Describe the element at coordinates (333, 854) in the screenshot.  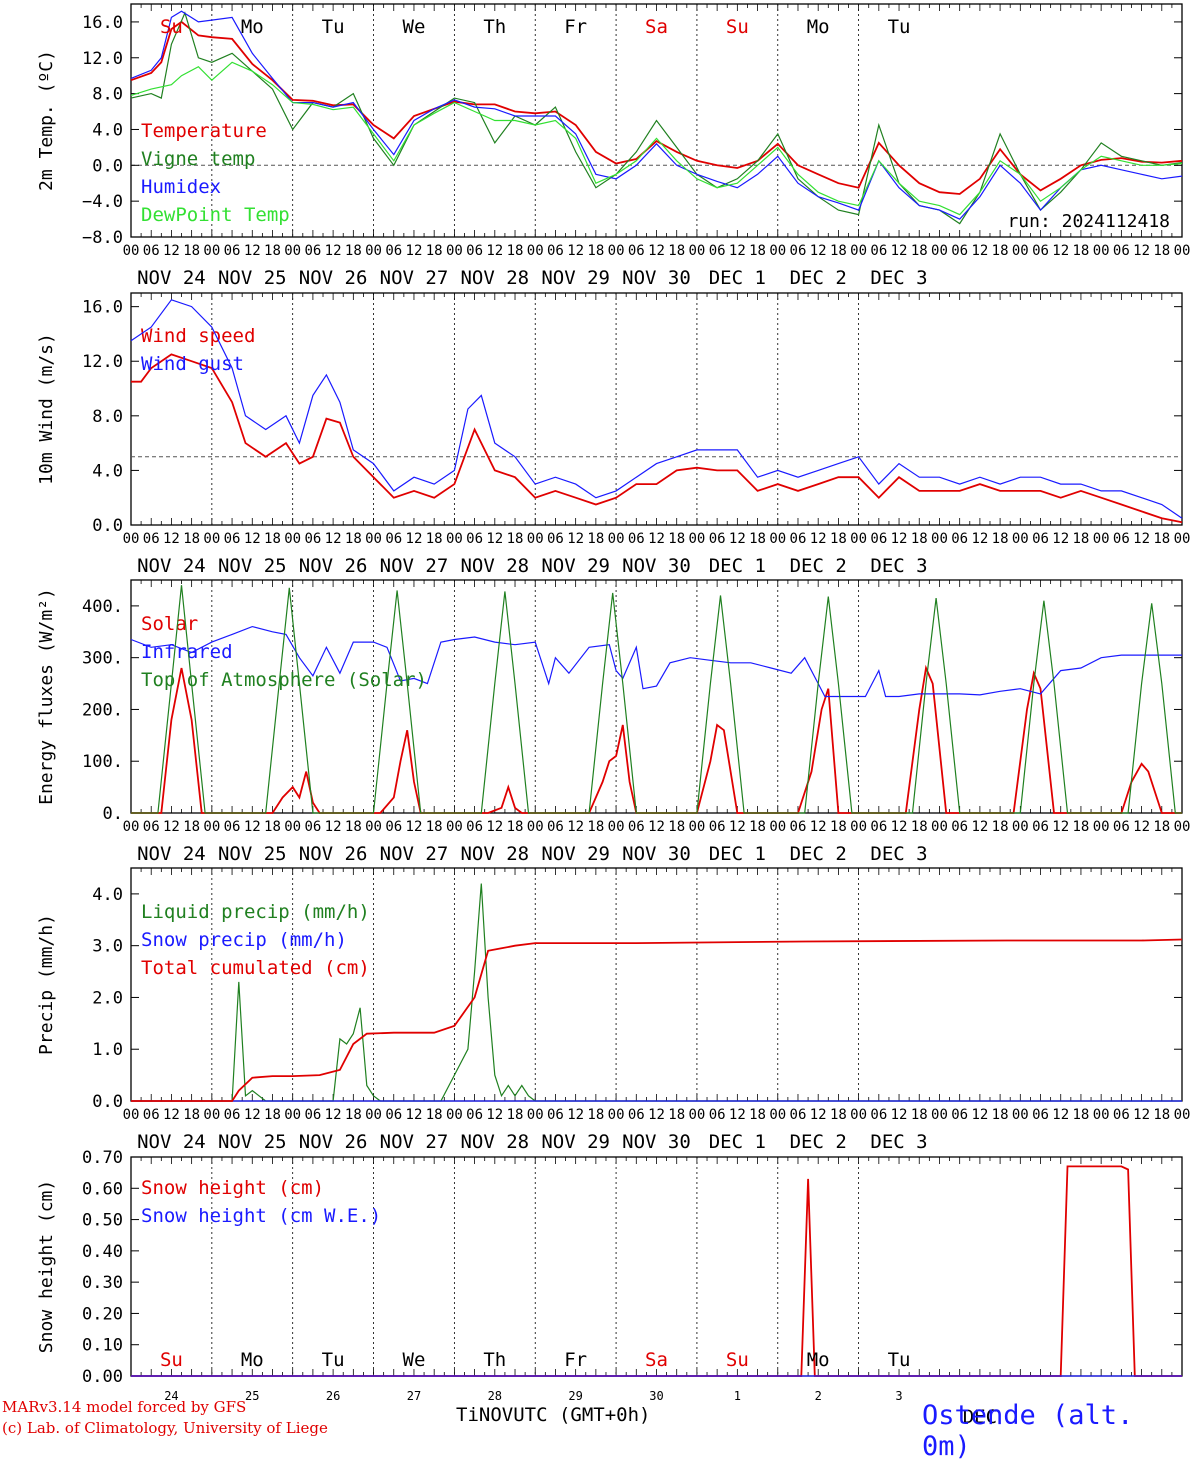
I see `x-date-label: NOV 26` at that location.